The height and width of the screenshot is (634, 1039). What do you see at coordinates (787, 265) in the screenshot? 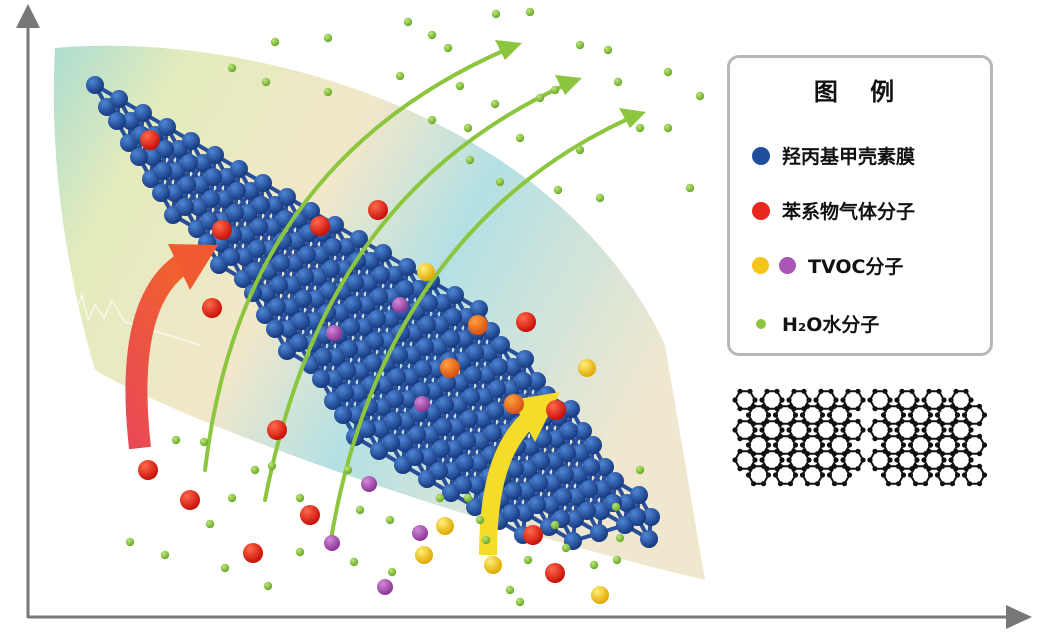
I see `purple-sphere-icon` at bounding box center [787, 265].